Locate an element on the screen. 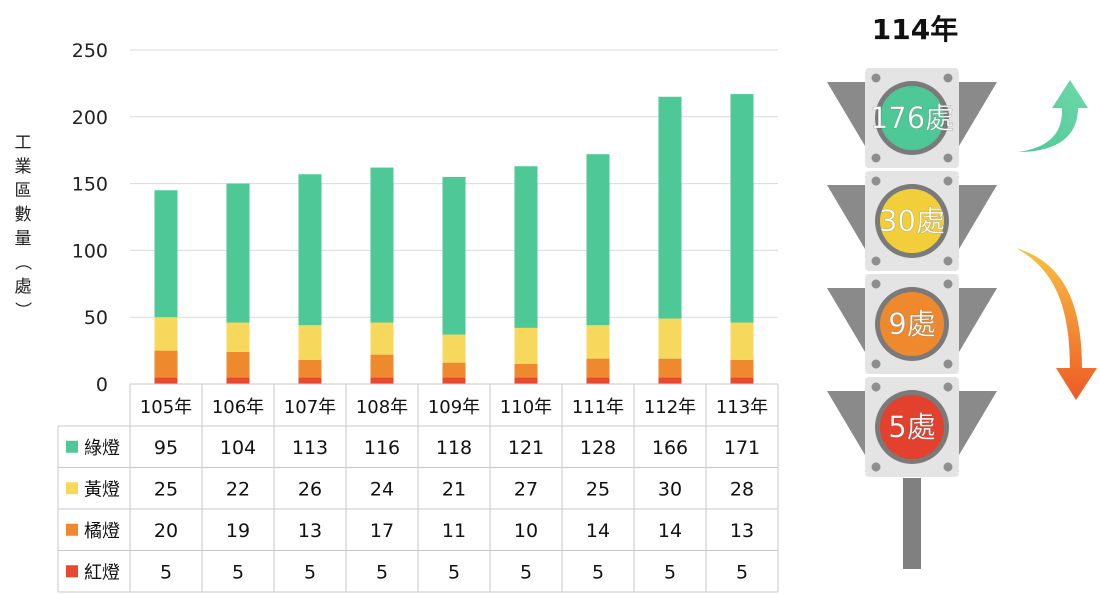 This screenshot has width=1100, height=594. data-cell: 21 is located at coordinates (454, 489).